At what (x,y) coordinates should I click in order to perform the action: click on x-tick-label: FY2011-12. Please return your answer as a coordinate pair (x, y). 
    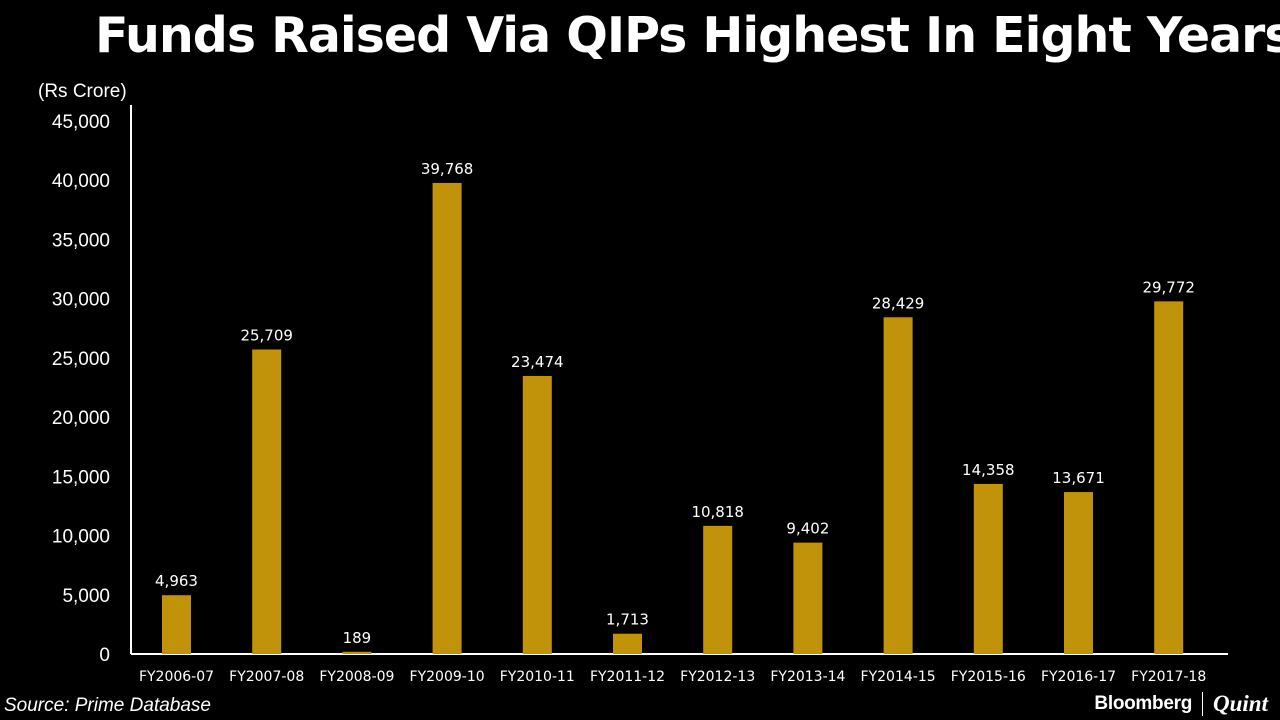
    Looking at the image, I should click on (627, 677).